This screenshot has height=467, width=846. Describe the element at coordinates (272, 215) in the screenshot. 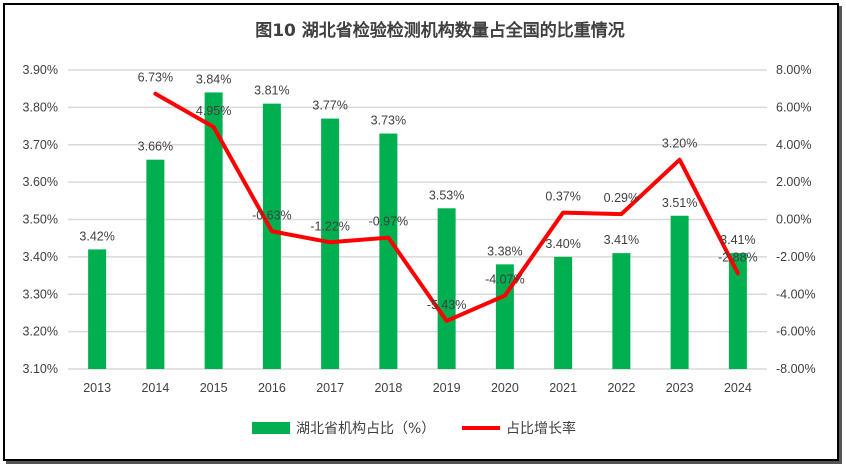

I see `line-data-label: -0.63%` at that location.